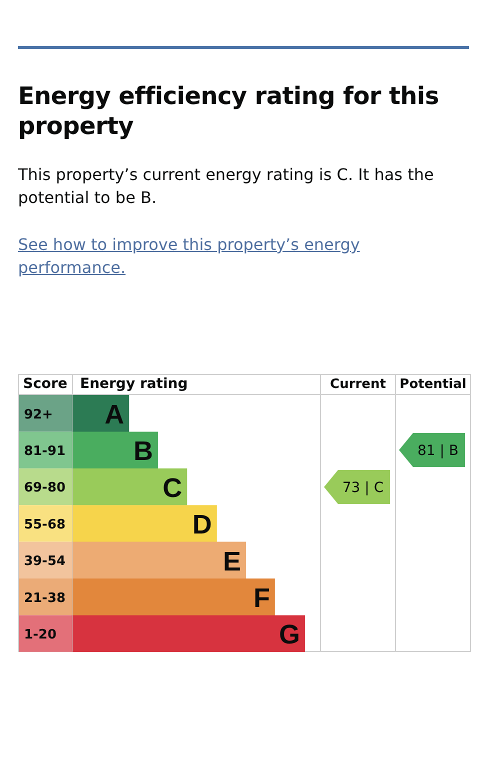  What do you see at coordinates (358, 385) in the screenshot?
I see `text: Current` at bounding box center [358, 385].